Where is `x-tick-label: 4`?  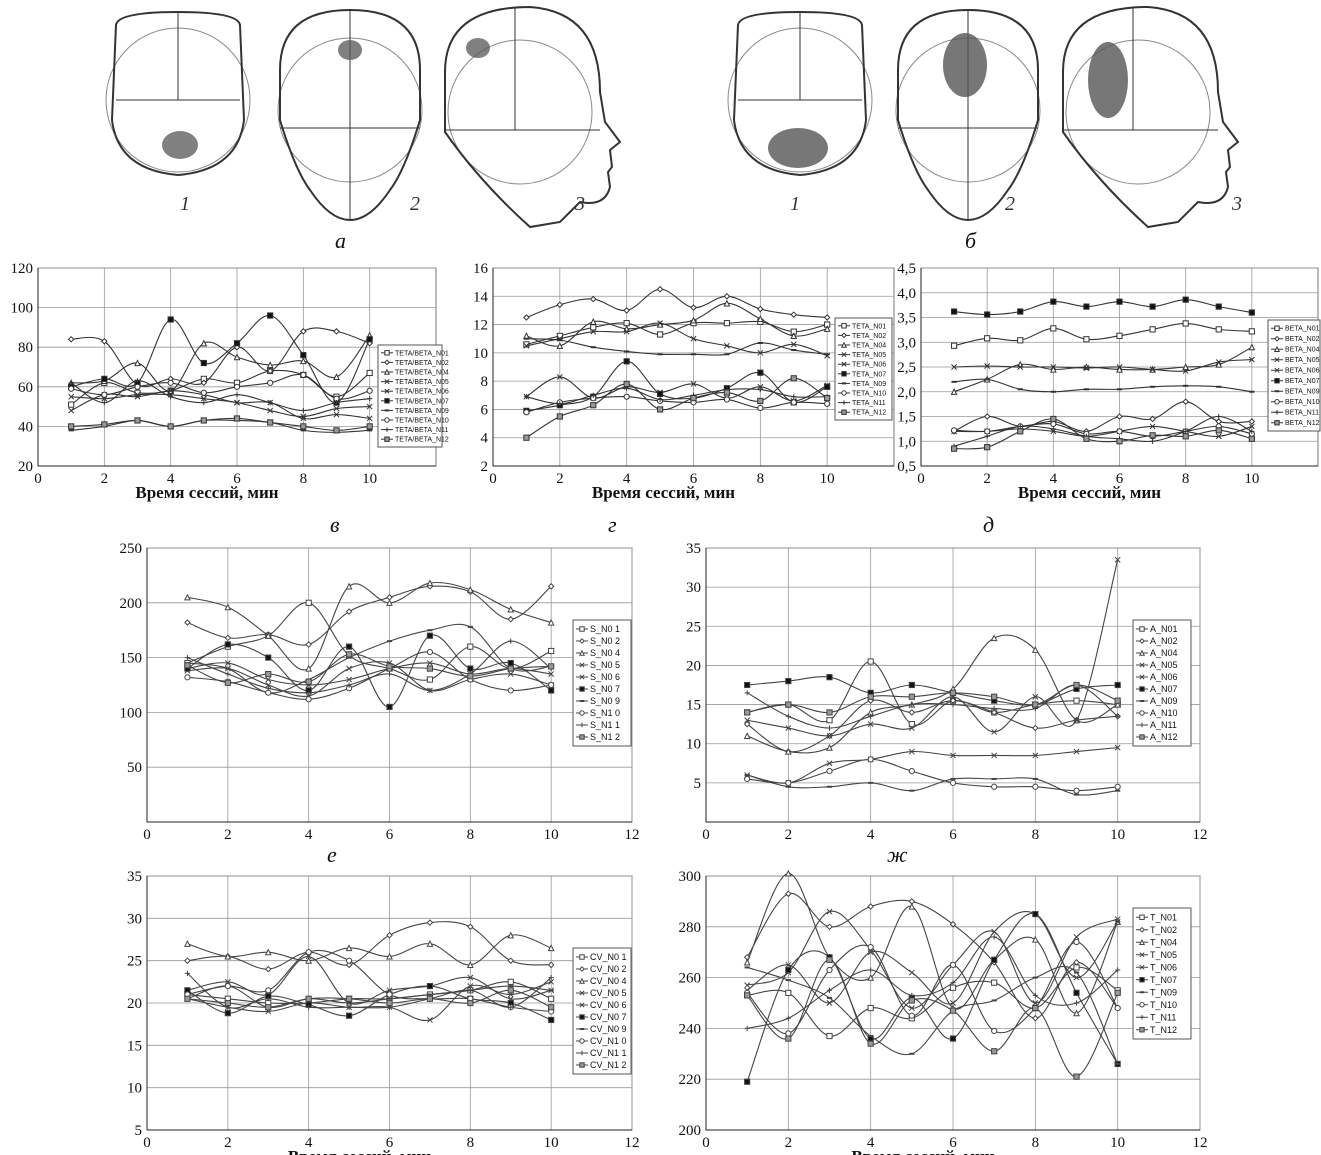 x-tick-label: 4 is located at coordinates (171, 479).